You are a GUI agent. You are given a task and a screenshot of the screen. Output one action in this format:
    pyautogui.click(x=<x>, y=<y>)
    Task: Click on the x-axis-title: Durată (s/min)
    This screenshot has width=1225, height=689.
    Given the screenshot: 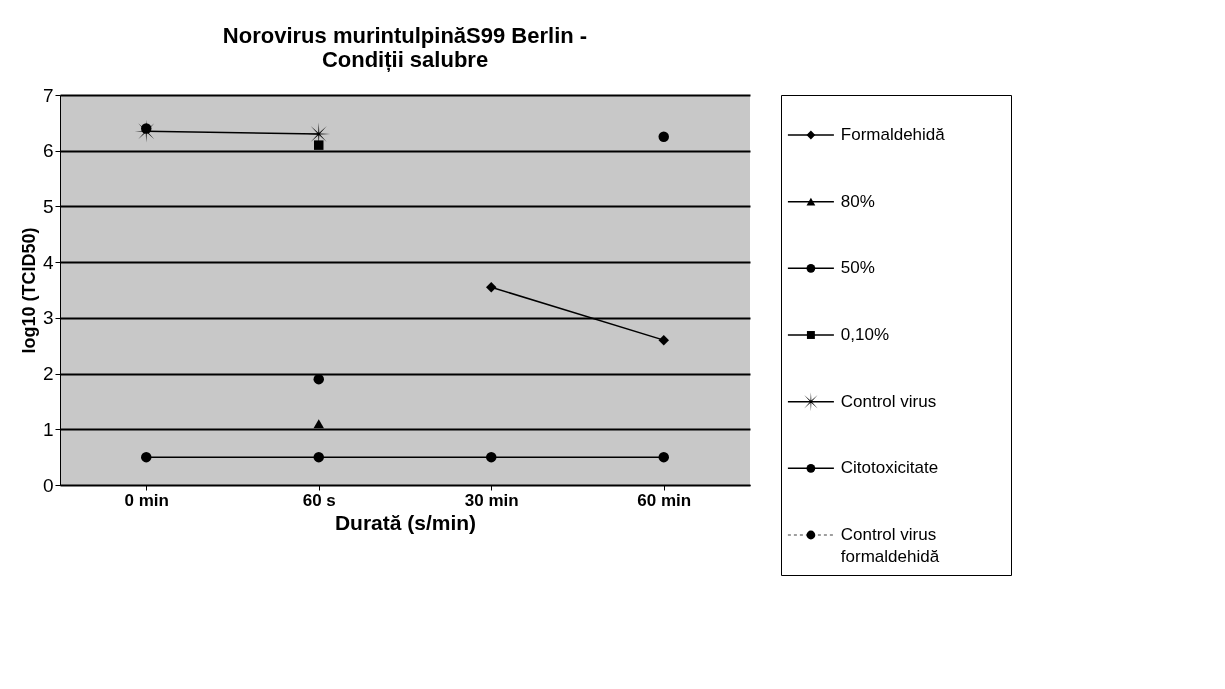 What is the action you would take?
    pyautogui.click(x=405, y=522)
    